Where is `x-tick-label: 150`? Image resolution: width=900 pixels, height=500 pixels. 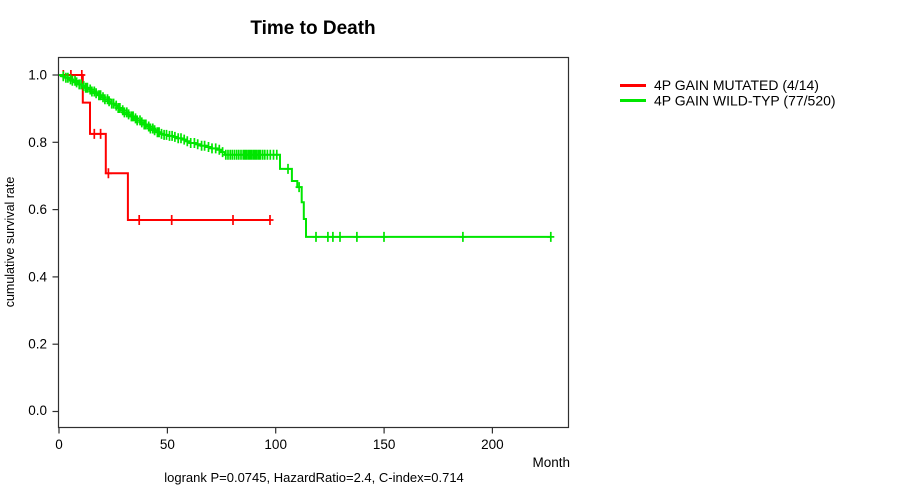 x-tick-label: 150 is located at coordinates (384, 444).